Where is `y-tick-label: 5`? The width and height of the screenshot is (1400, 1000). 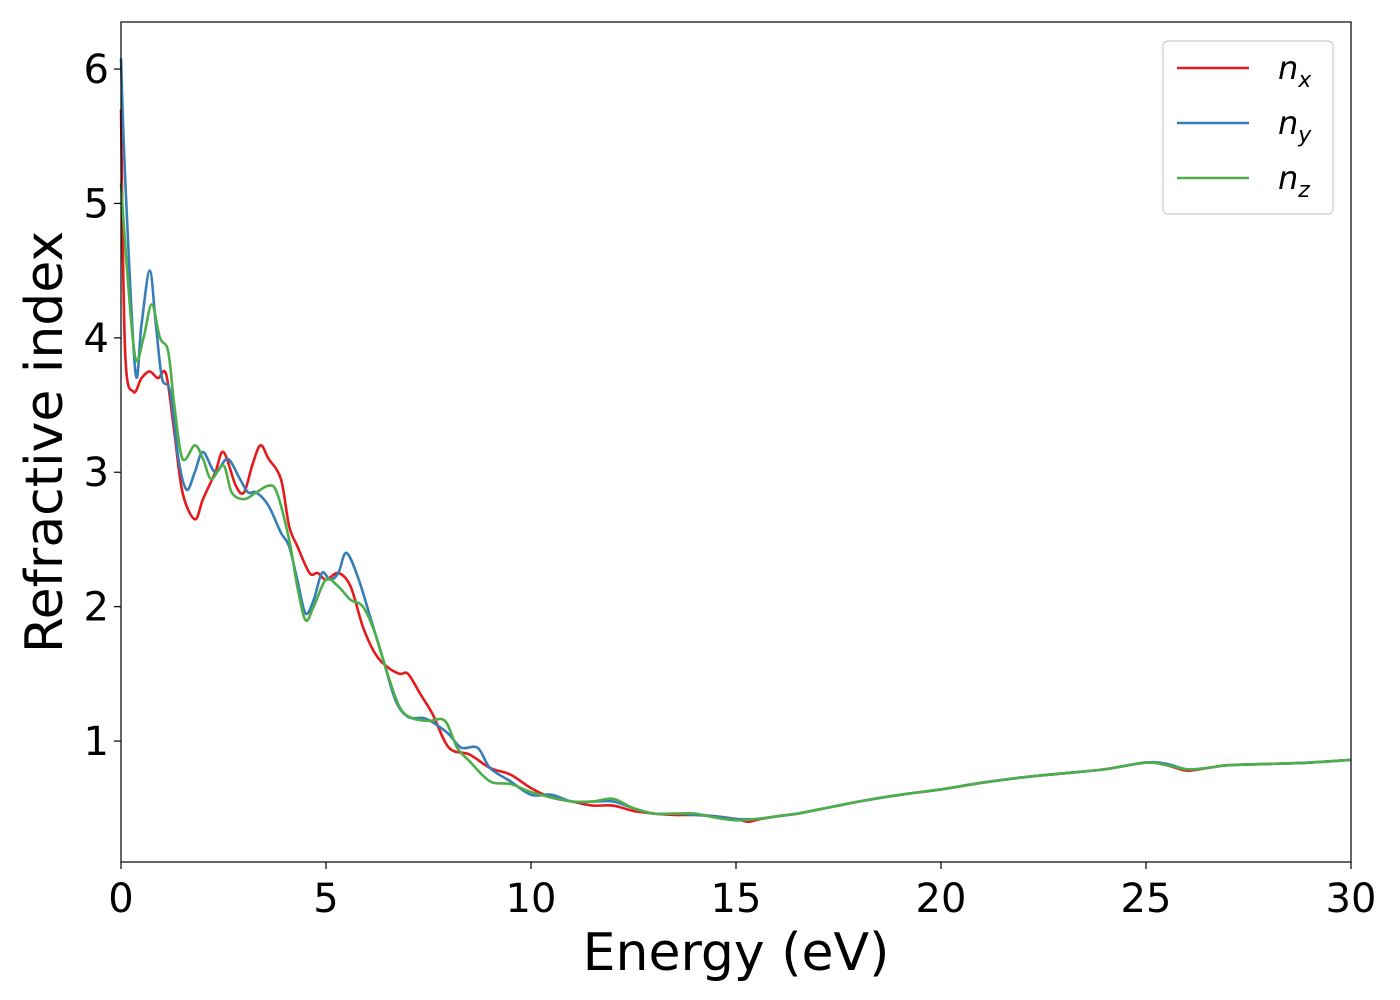 y-tick-label: 5 is located at coordinates (96, 204).